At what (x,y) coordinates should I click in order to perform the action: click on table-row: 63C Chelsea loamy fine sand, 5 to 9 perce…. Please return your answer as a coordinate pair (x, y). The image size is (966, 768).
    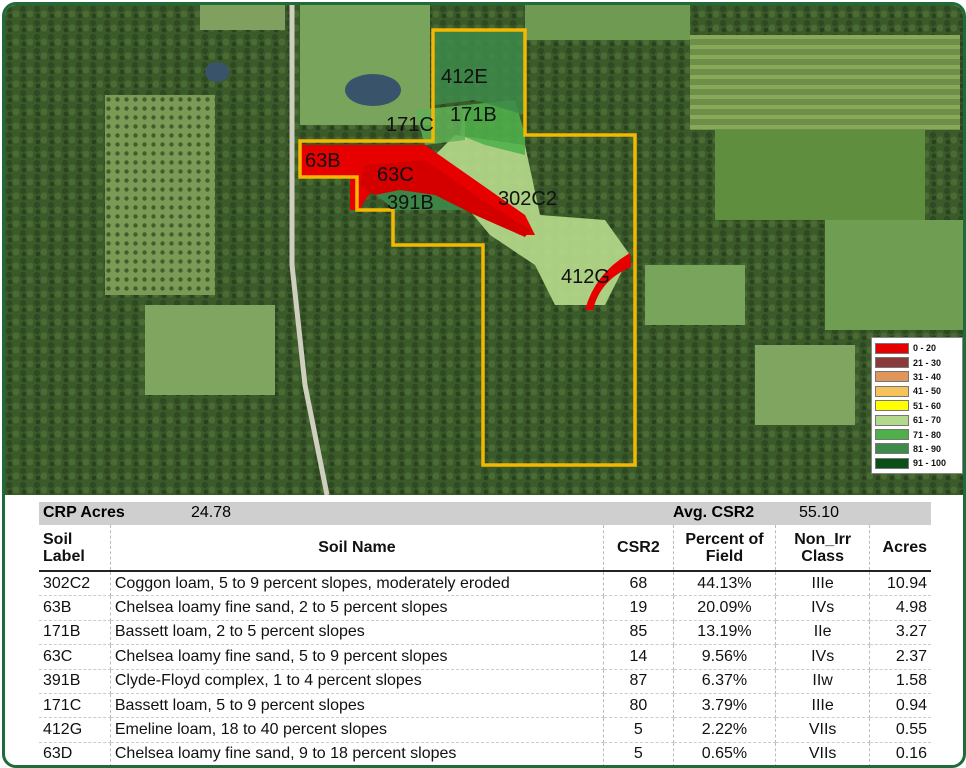
    Looking at the image, I should click on (485, 657).